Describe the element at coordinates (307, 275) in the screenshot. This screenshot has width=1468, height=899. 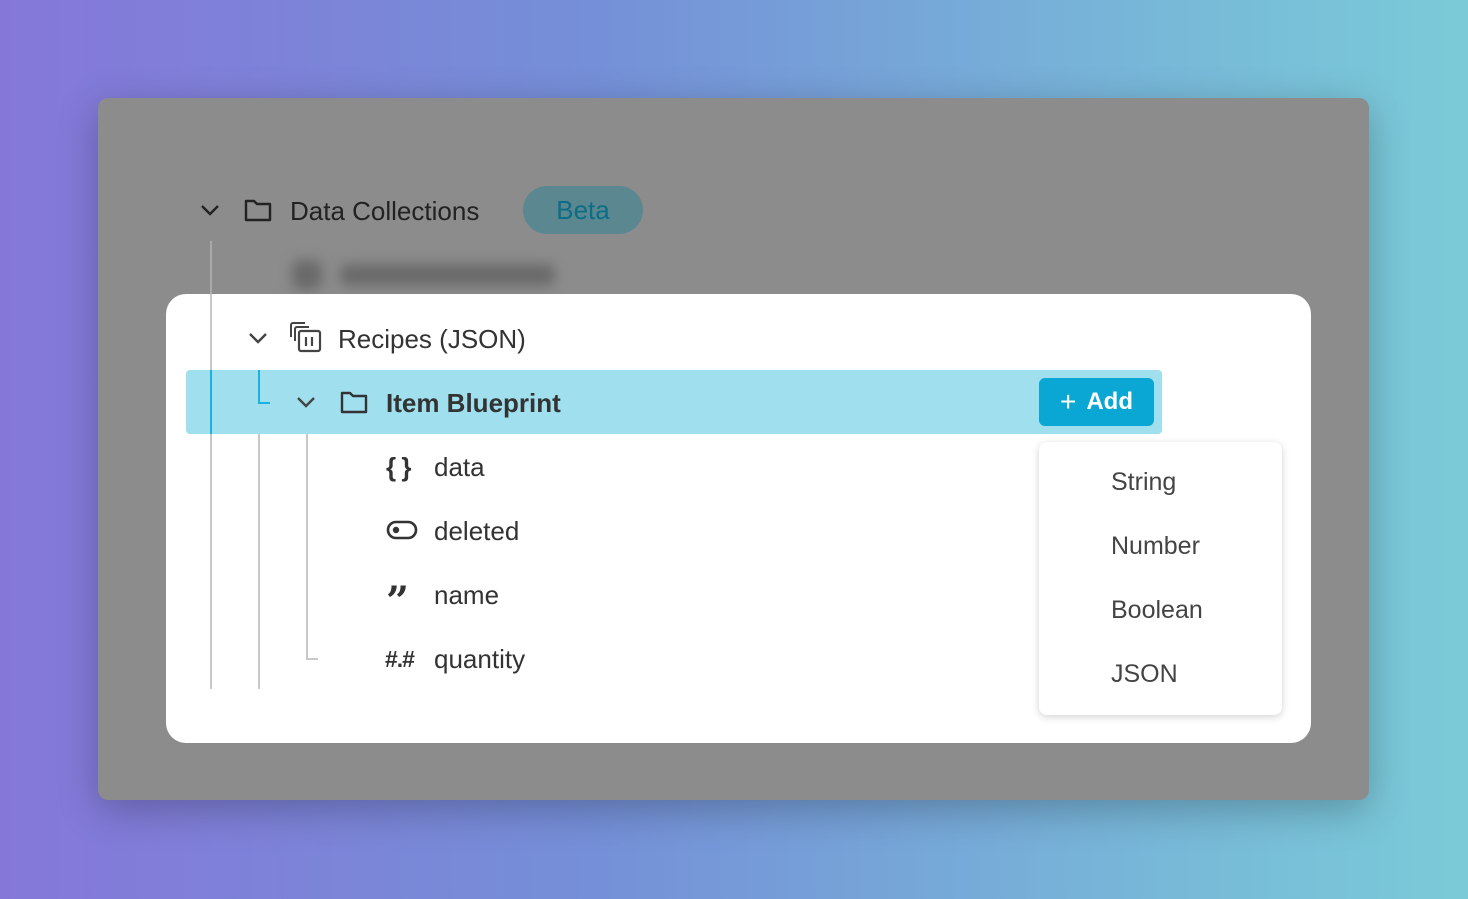
I see `blurred-icon` at that location.